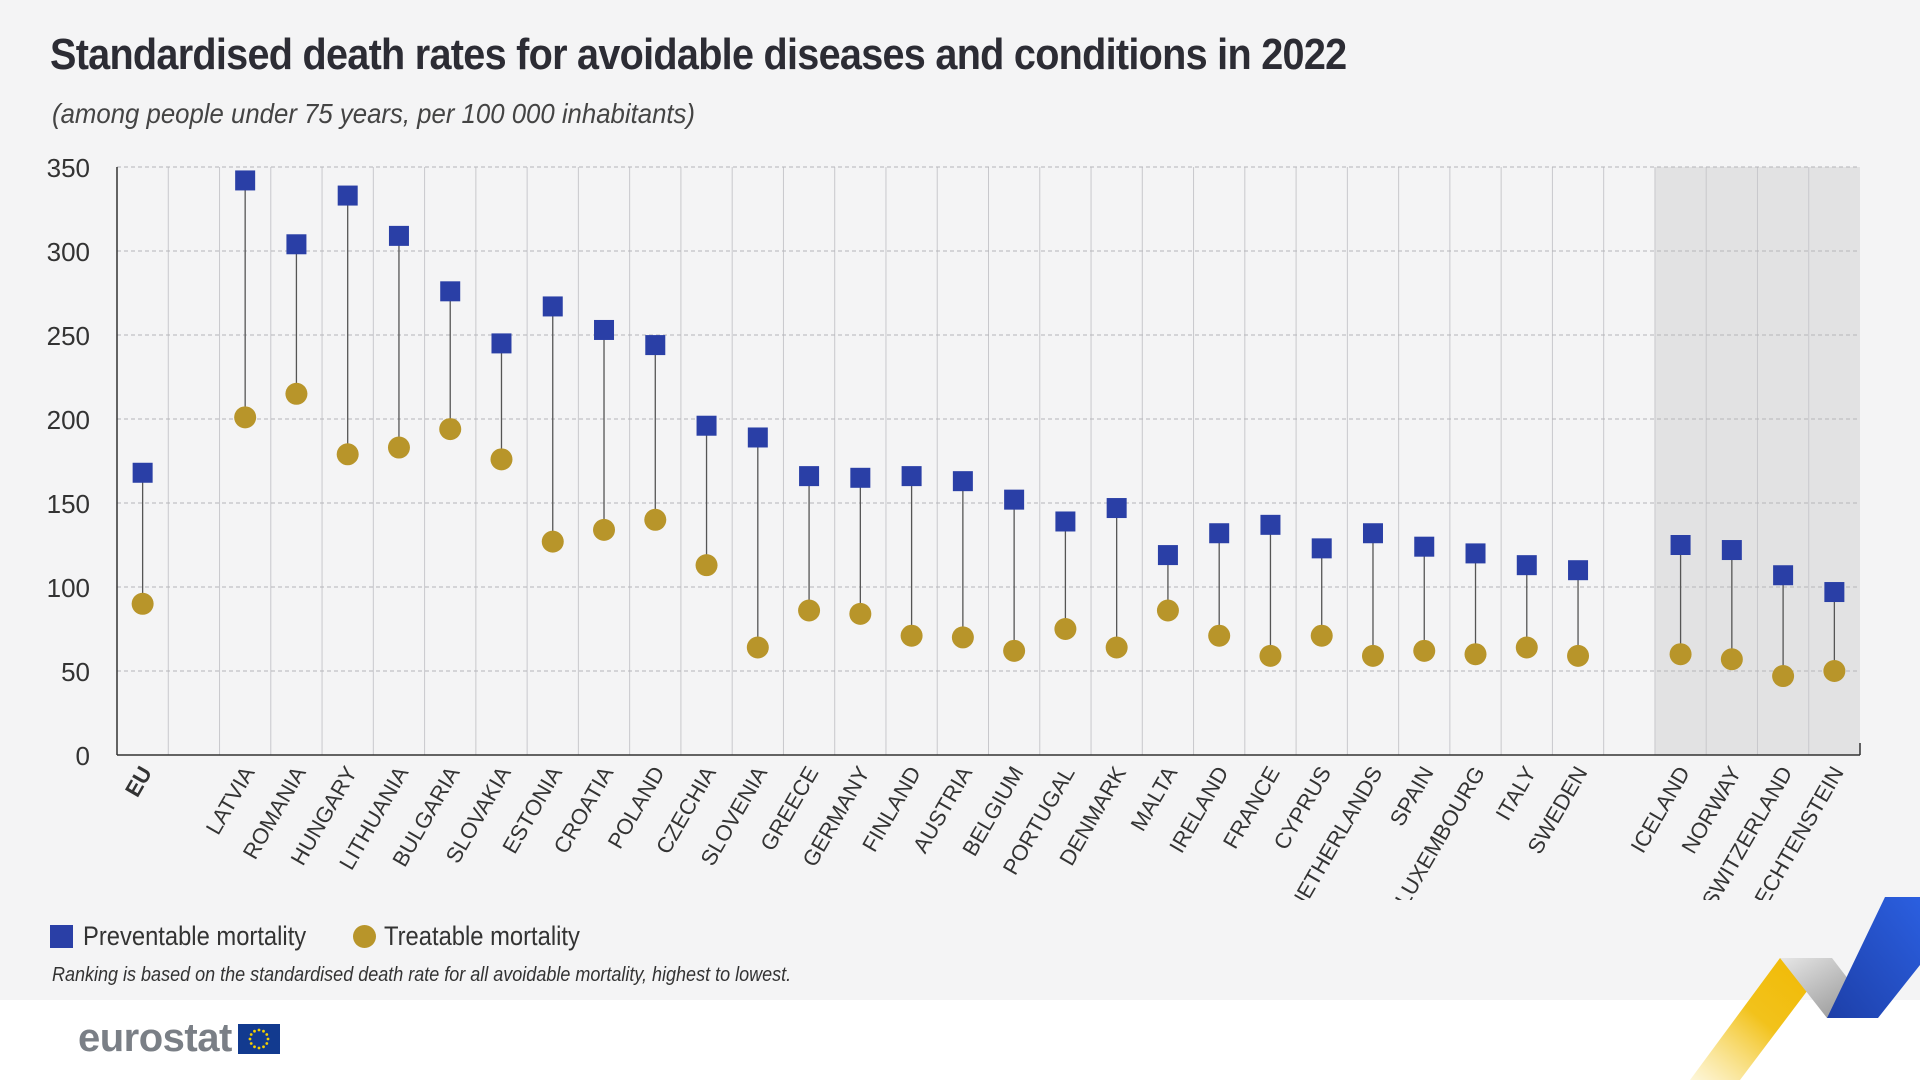  I want to click on footer-band, so click(960, 1040).